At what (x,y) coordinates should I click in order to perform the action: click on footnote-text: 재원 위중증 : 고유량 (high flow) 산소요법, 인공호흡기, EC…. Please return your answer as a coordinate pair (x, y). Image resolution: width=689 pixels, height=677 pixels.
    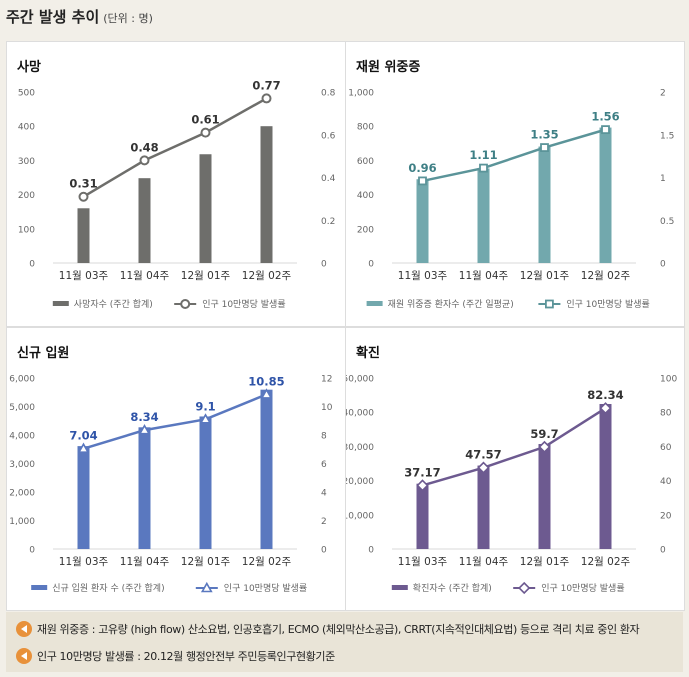
    Looking at the image, I should click on (338, 629).